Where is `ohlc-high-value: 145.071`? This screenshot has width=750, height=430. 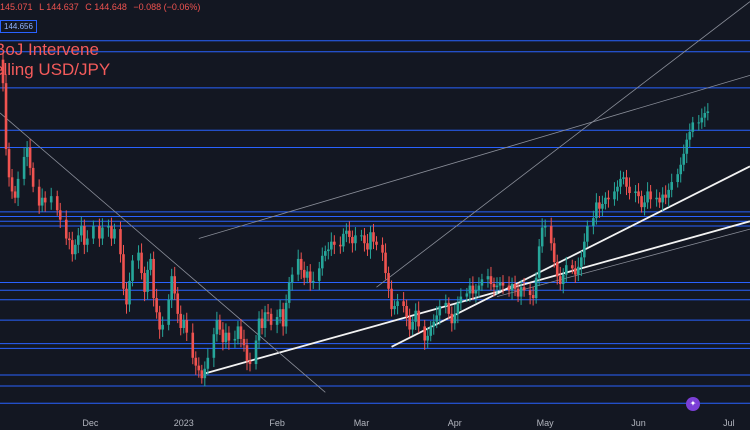 ohlc-high-value: 145.071 is located at coordinates (16, 7).